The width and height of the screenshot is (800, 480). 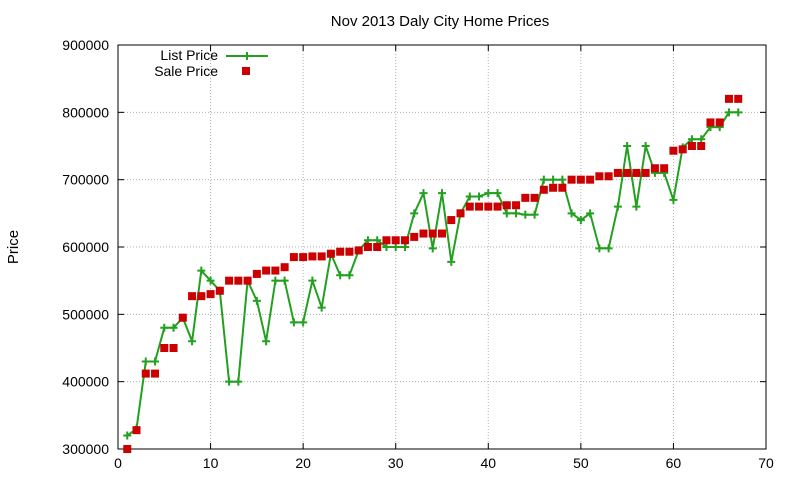 I want to click on y-tick-label: 500000, so click(x=85, y=314).